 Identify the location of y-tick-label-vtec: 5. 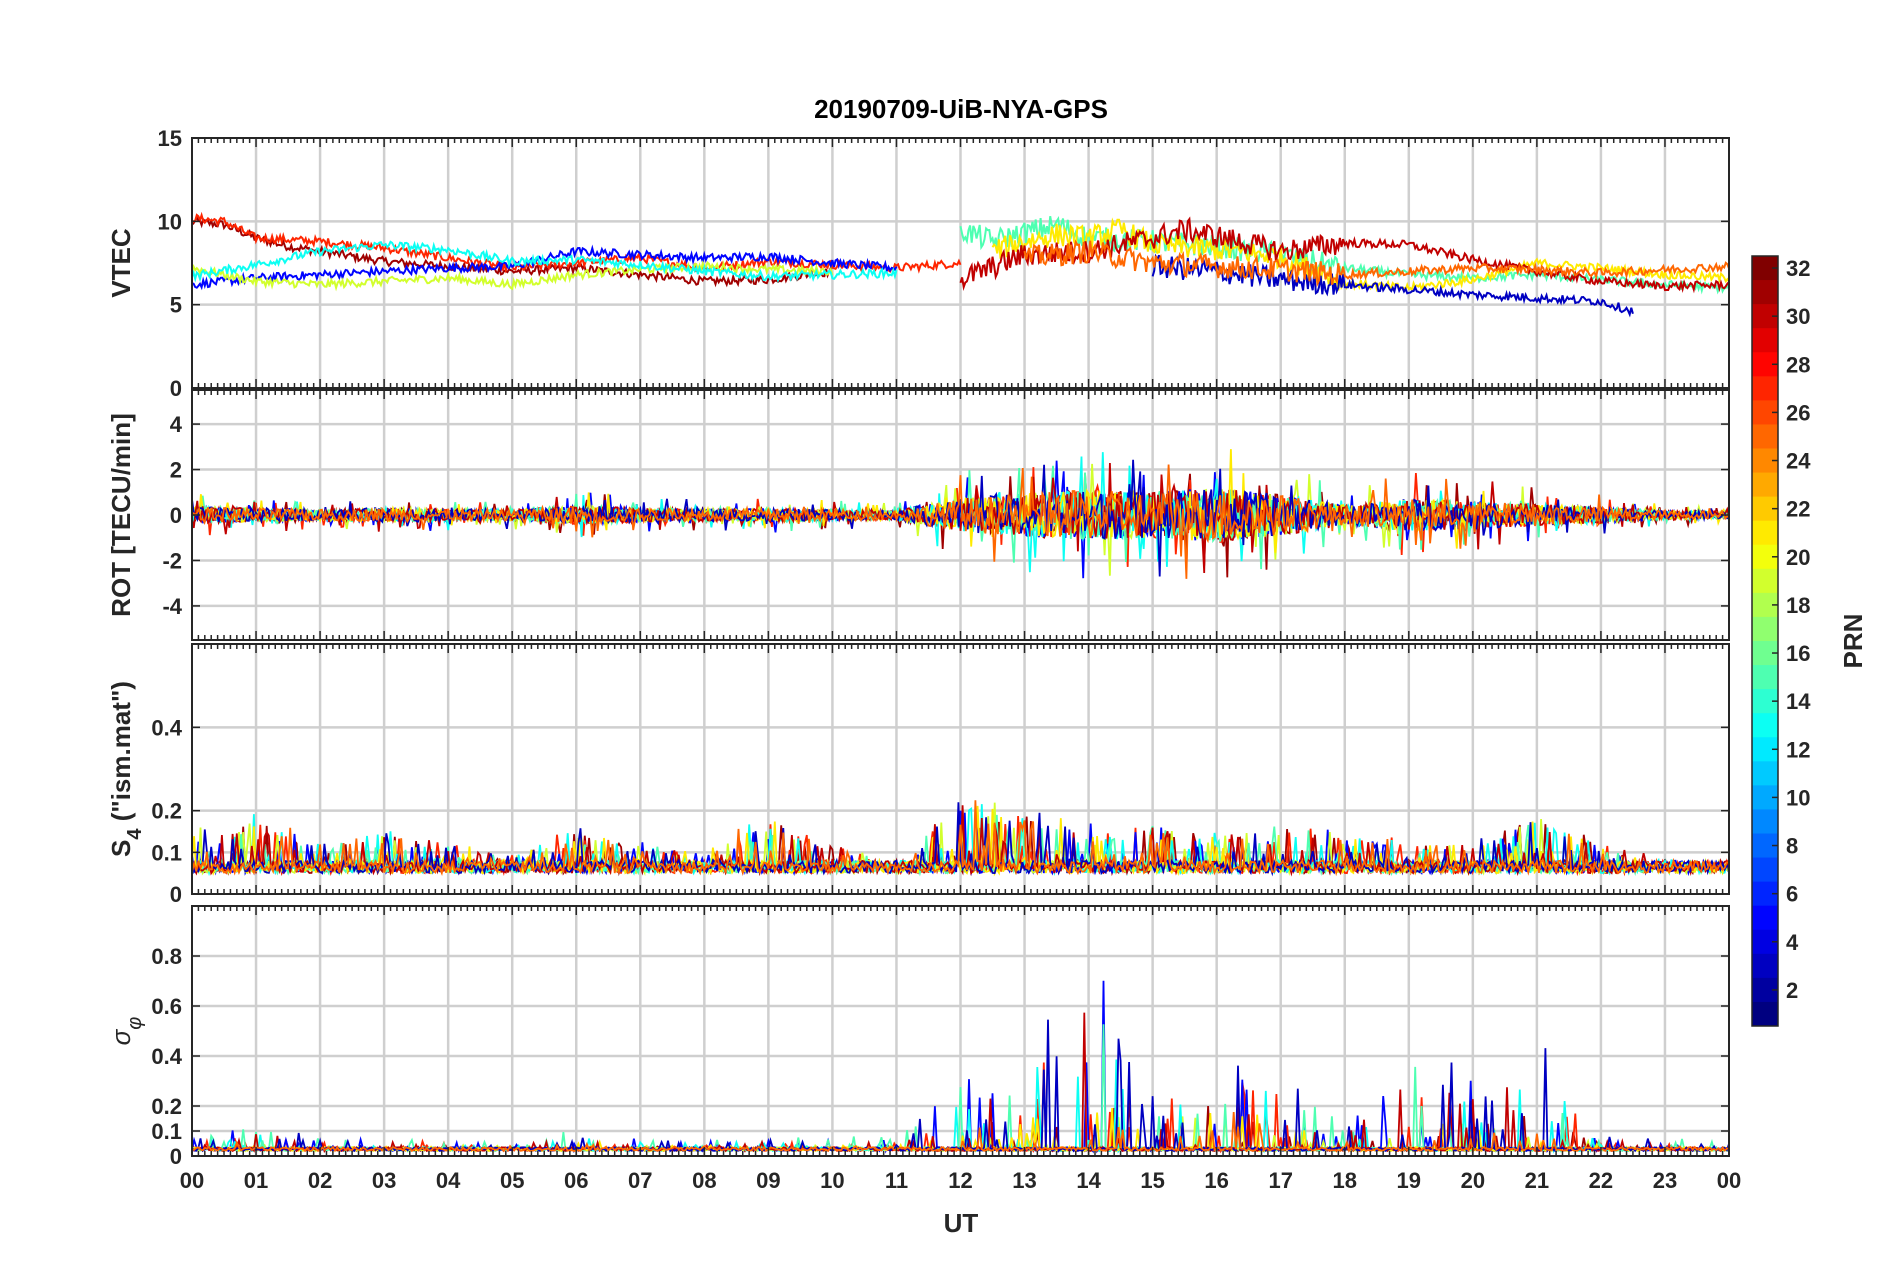
(176, 305).